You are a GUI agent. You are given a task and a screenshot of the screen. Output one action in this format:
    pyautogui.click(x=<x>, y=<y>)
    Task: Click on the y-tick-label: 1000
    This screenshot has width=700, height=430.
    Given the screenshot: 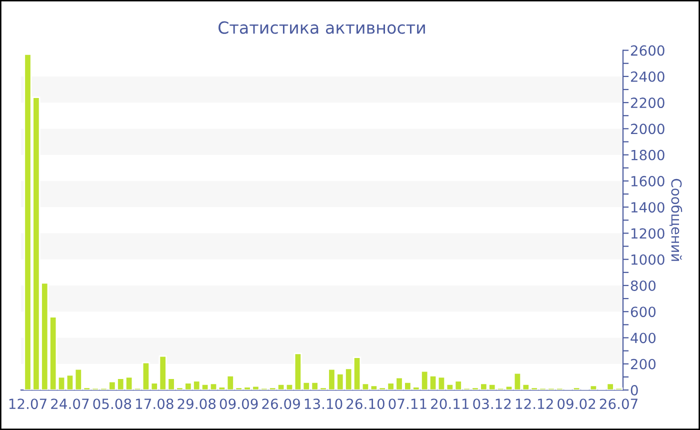 What is the action you would take?
    pyautogui.click(x=647, y=259)
    